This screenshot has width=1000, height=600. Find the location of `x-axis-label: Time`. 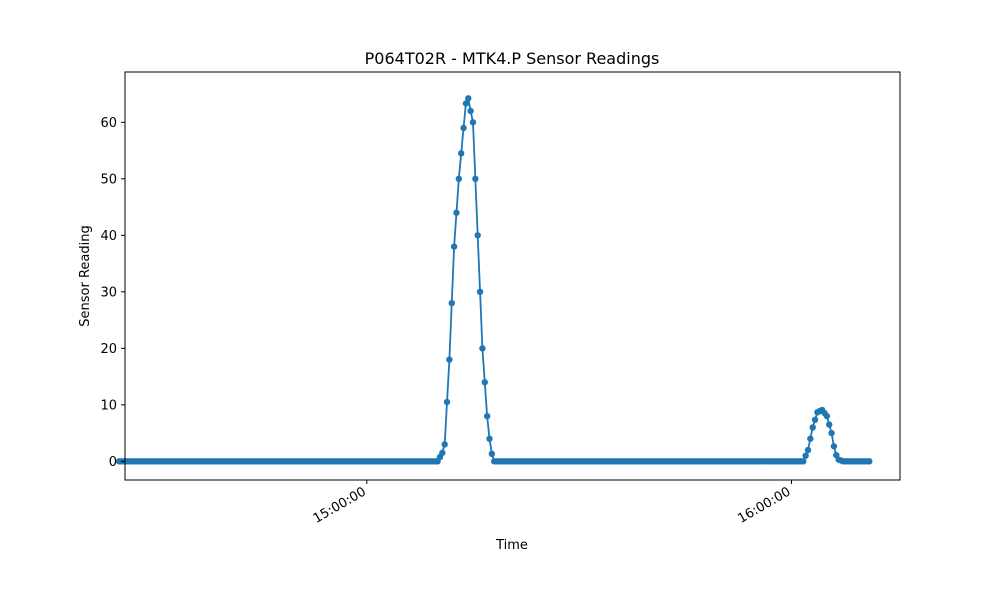

x-axis-label: Time is located at coordinates (511, 545).